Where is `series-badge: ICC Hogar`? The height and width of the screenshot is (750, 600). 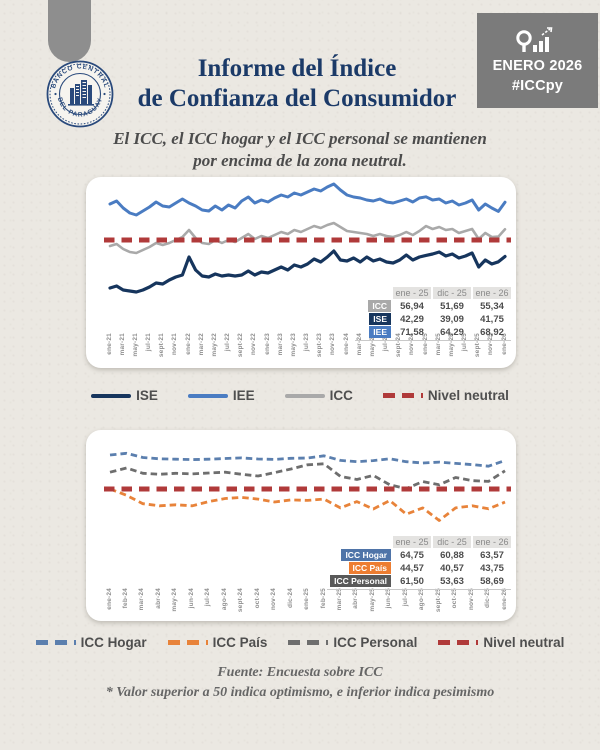 series-badge: ICC Hogar is located at coordinates (366, 555).